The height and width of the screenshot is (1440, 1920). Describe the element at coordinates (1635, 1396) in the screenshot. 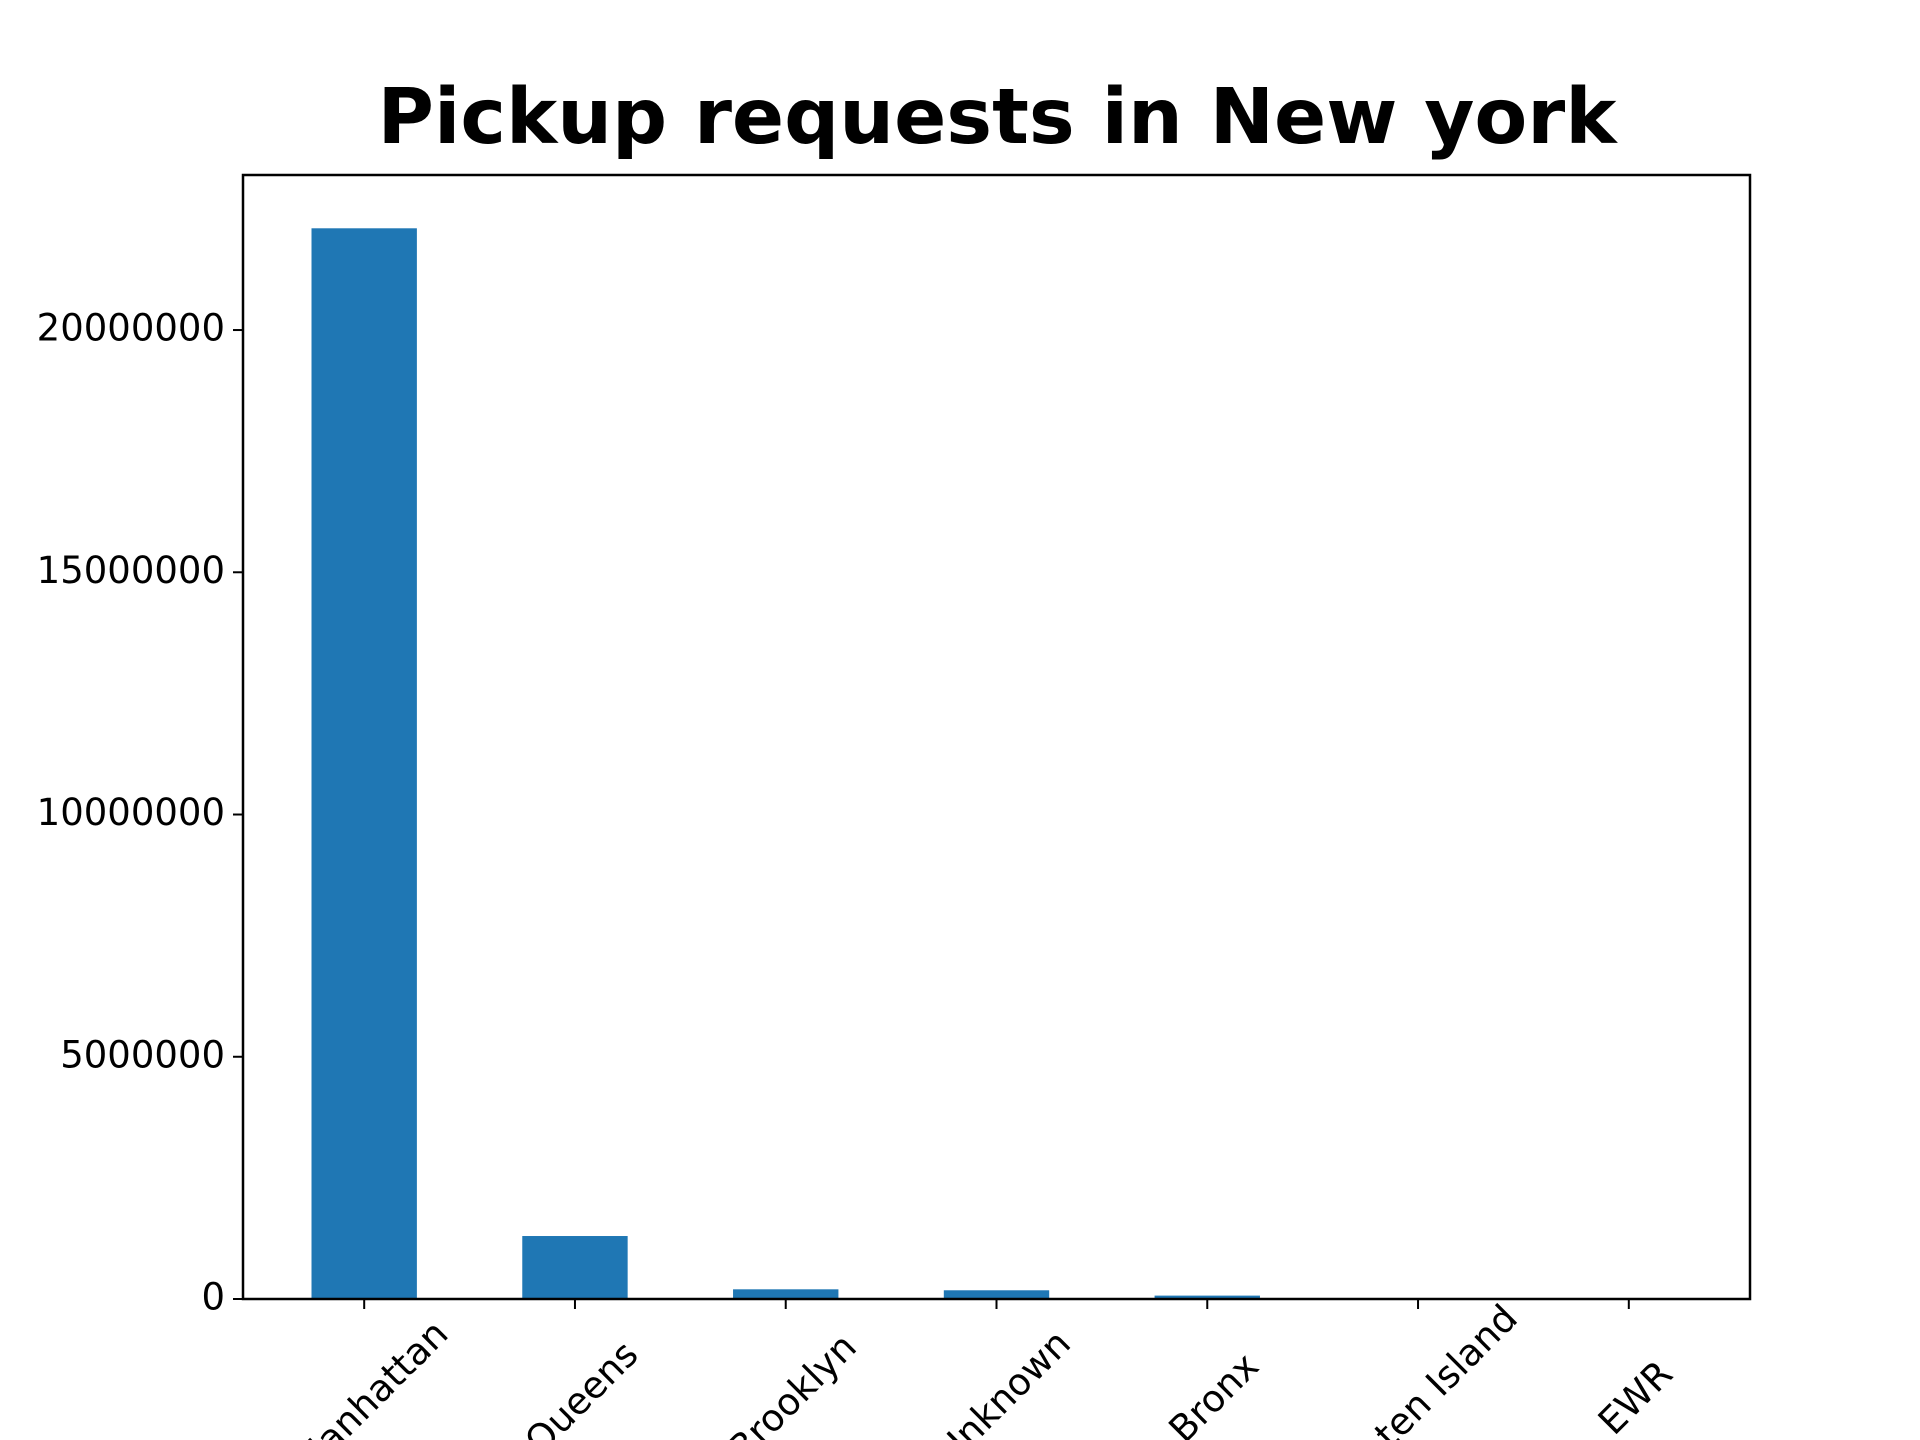

I see `x-tick-label: EWR` at that location.